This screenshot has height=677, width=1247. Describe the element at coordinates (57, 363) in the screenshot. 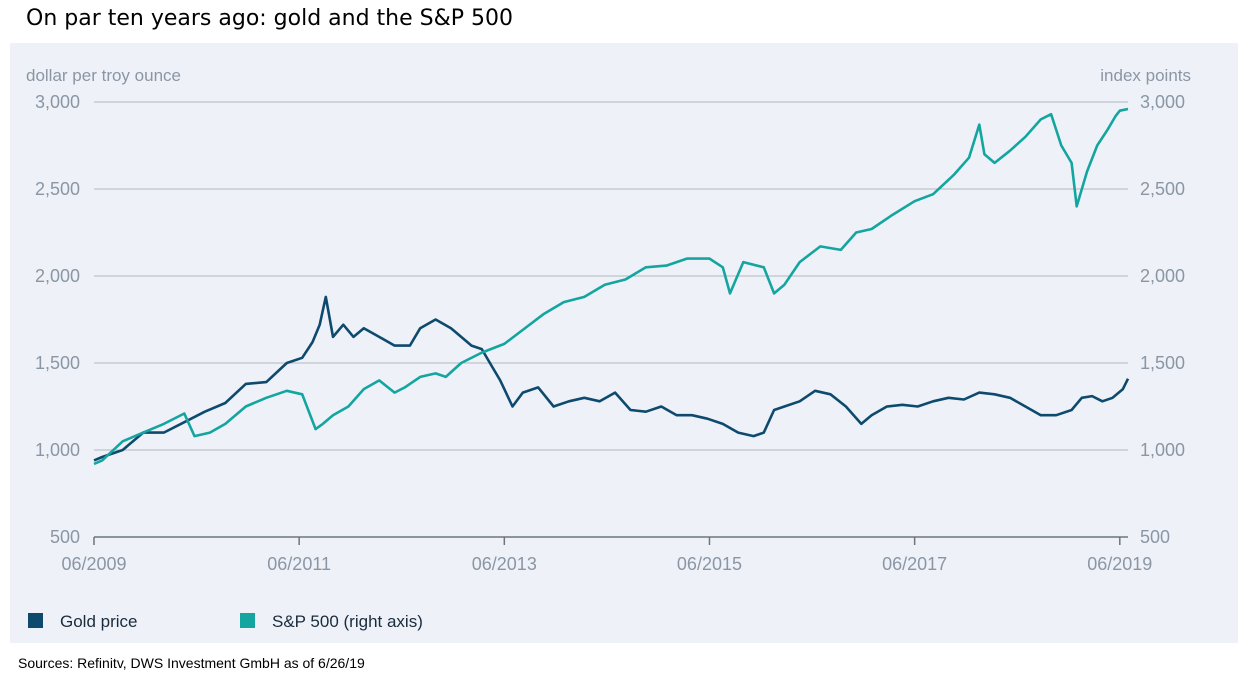

I see `y-left-tick-label: 1,500` at that location.